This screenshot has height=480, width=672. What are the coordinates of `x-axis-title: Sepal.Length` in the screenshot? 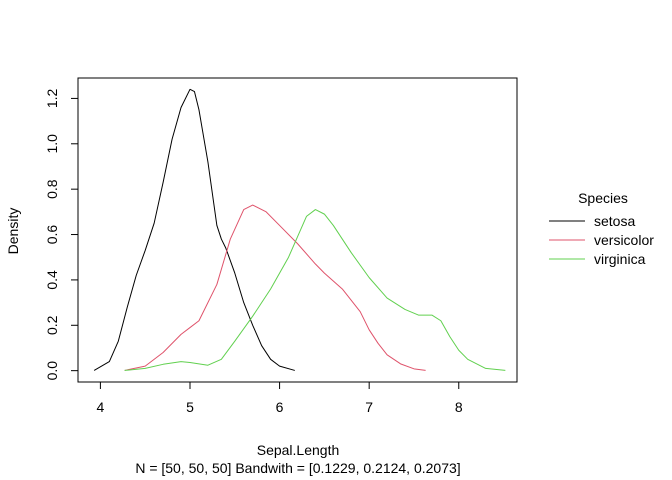 It's located at (298, 450).